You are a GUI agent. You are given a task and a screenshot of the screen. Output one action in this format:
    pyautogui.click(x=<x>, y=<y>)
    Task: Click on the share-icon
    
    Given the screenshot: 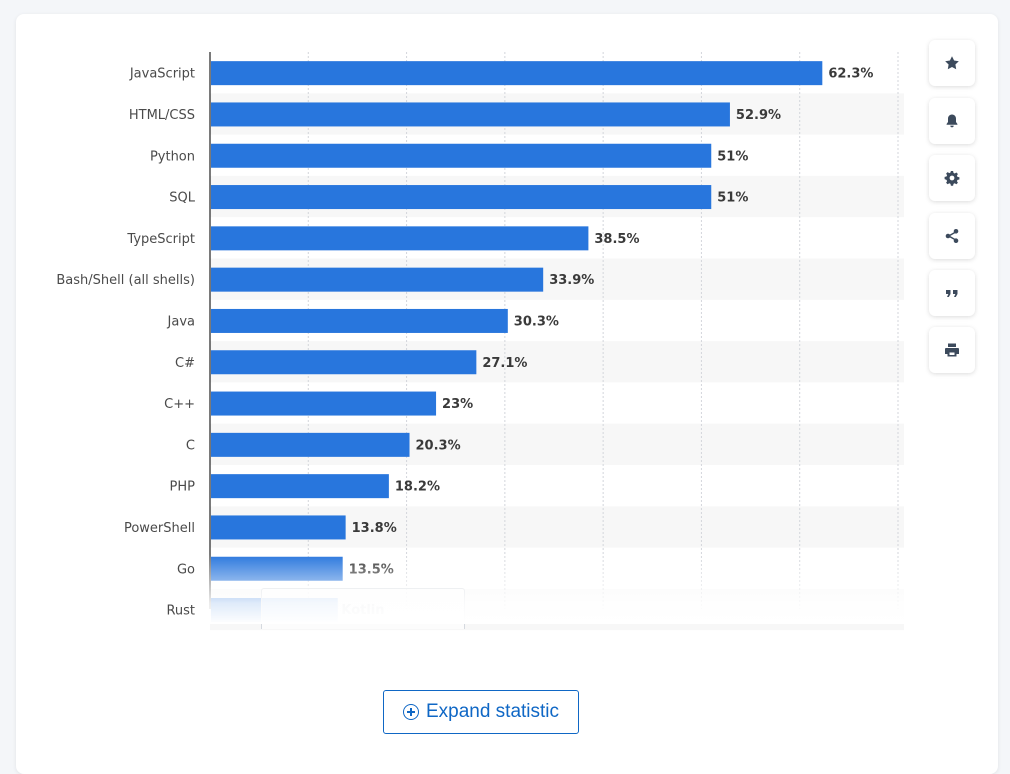 What is the action you would take?
    pyautogui.click(x=952, y=236)
    